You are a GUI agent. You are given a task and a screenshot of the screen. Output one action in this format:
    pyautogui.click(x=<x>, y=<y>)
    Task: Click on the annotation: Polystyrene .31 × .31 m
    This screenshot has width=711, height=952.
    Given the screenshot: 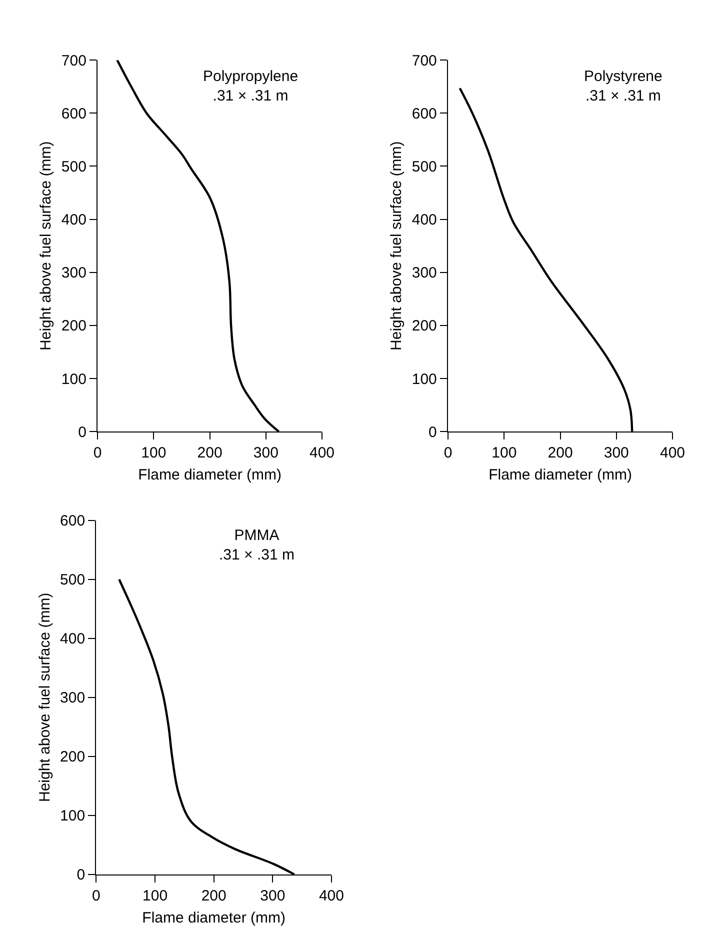 What is the action you would take?
    pyautogui.click(x=623, y=86)
    